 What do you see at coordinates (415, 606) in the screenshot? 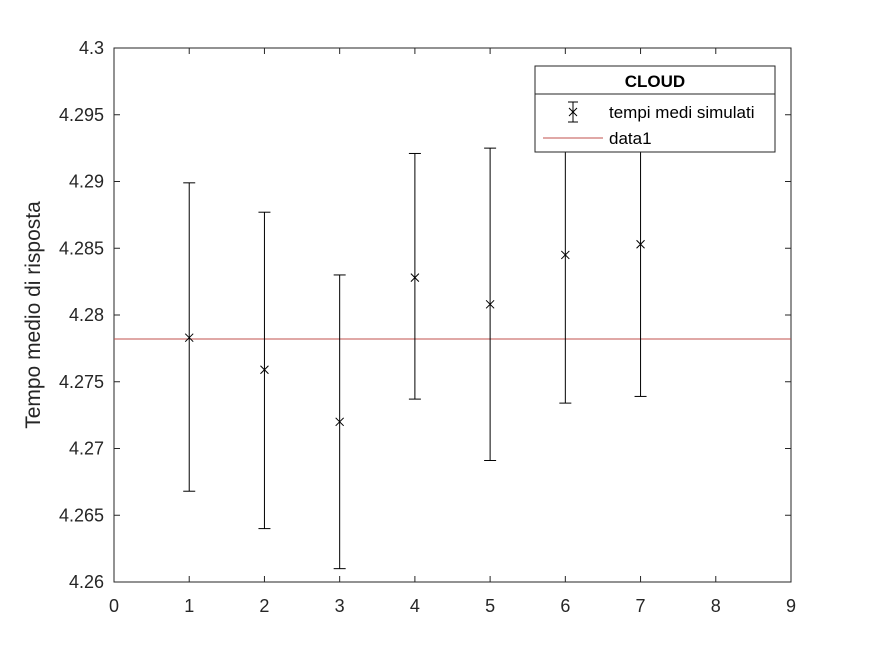
I see `x-tick-label: 4` at bounding box center [415, 606].